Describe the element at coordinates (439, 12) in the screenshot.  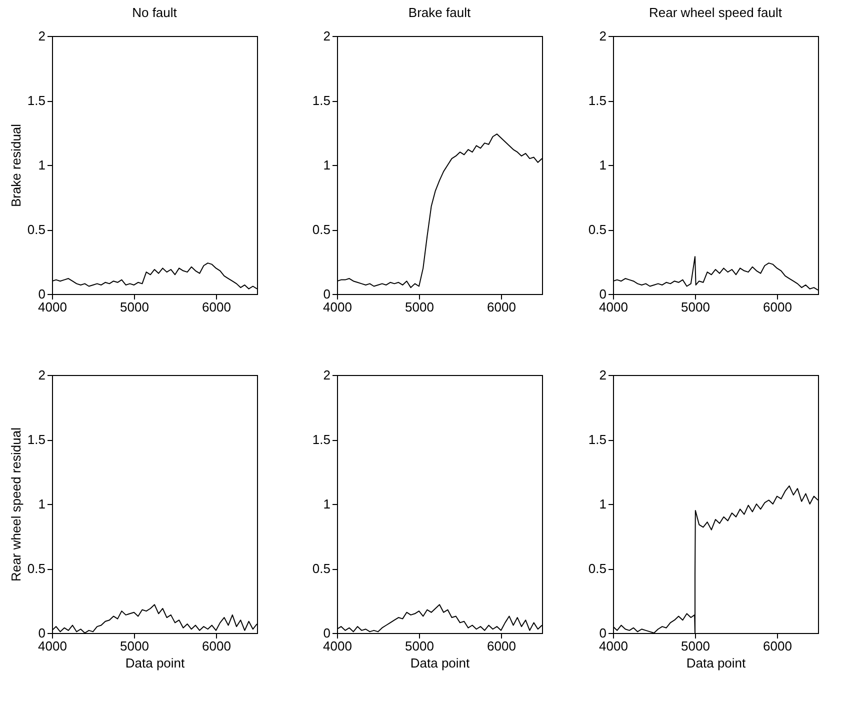
I see `chart-title: Brake fault` at that location.